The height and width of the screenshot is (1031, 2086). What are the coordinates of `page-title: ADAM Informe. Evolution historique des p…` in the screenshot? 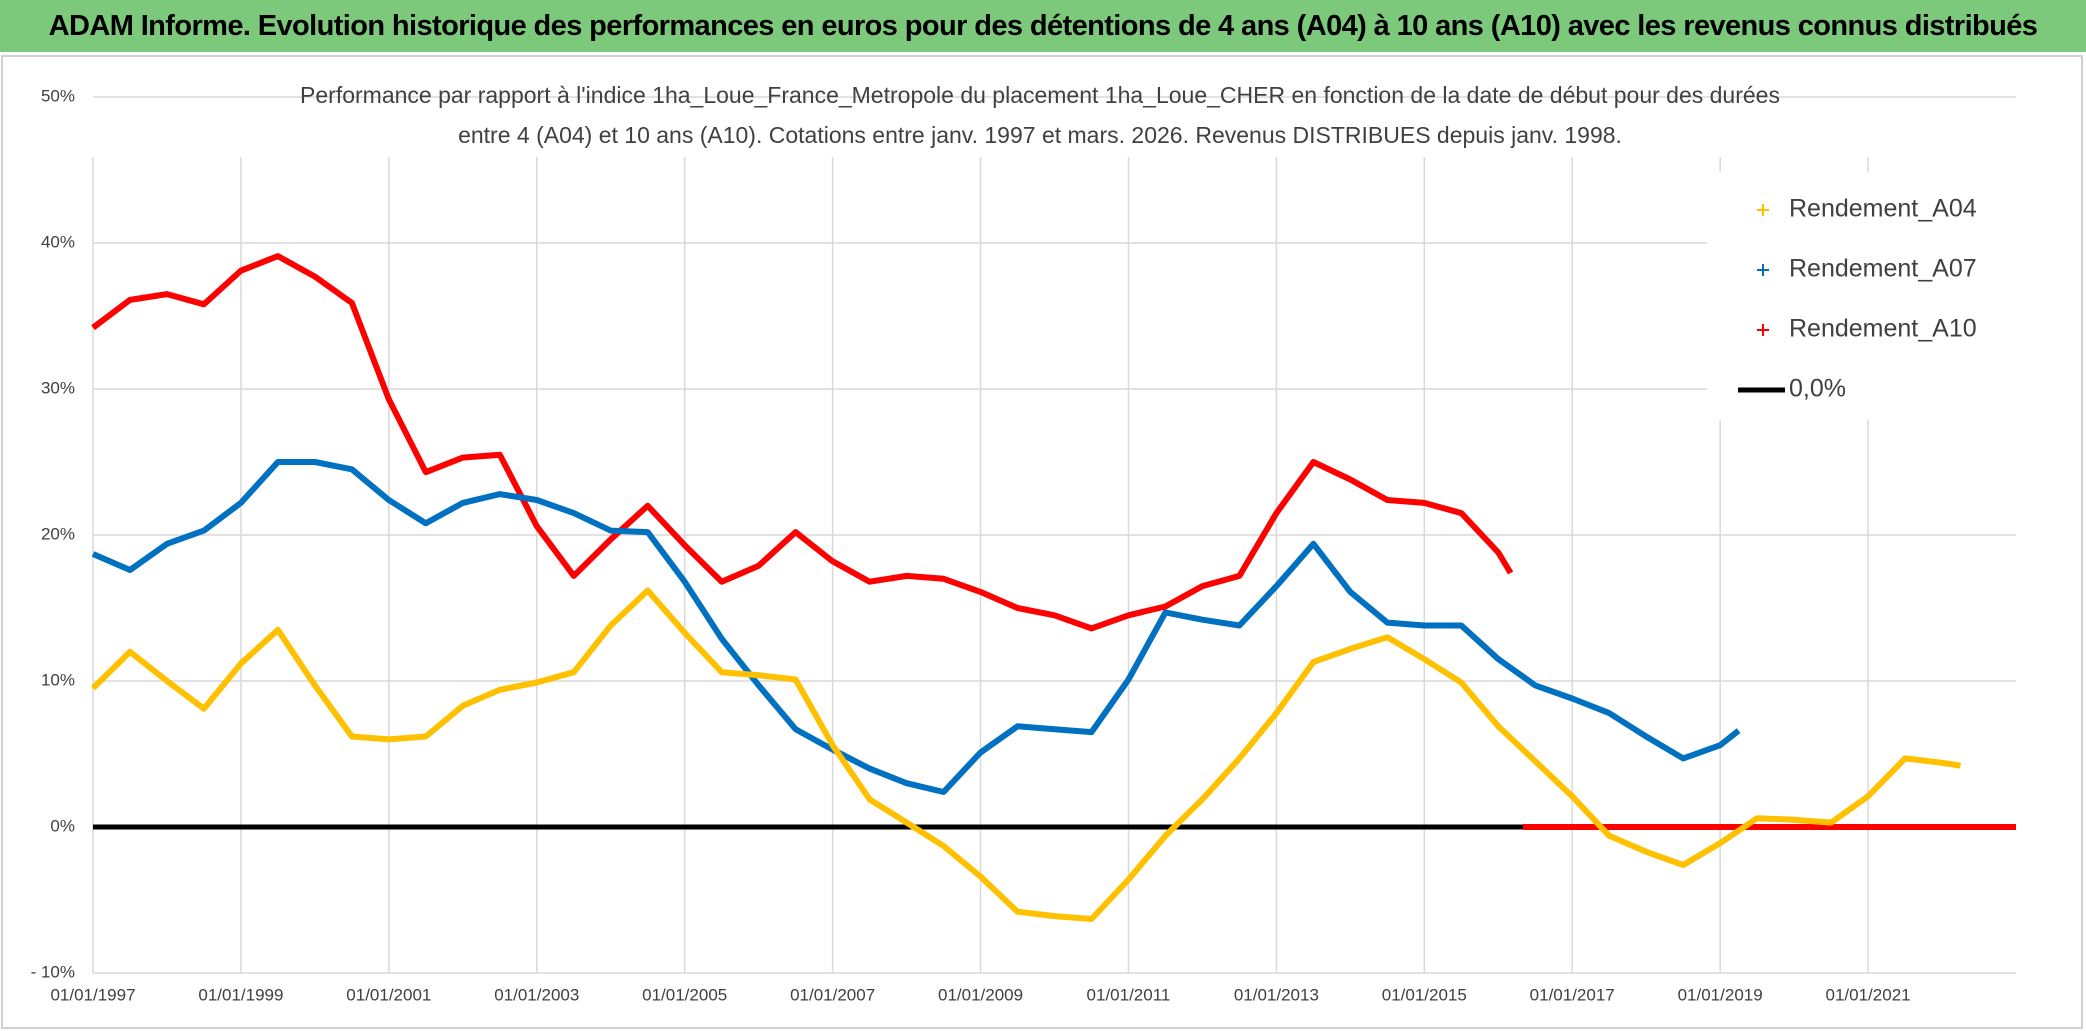 It's located at (1043, 26).